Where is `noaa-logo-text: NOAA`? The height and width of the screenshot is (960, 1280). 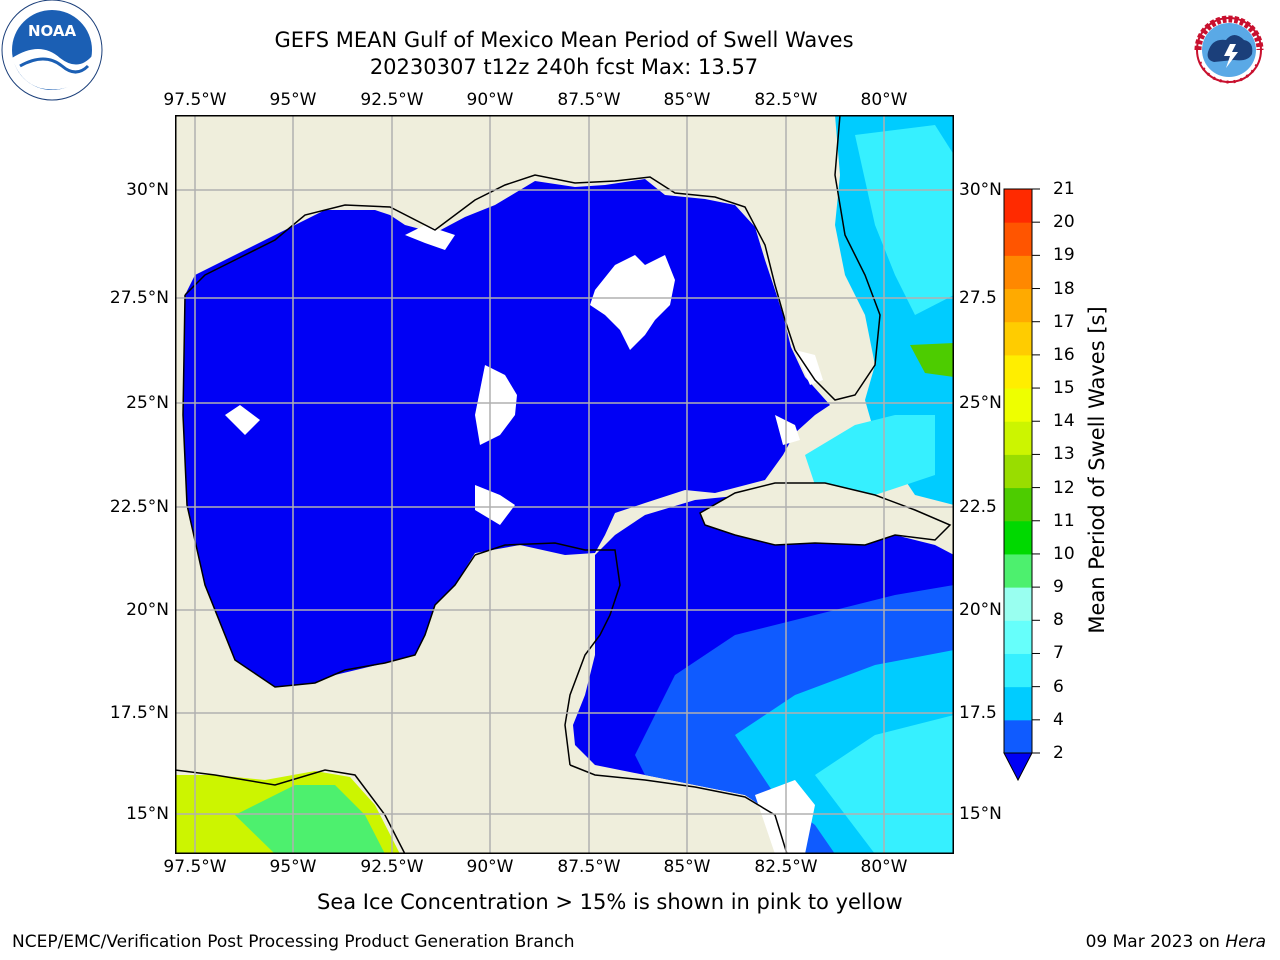 noaa-logo-text: NOAA is located at coordinates (52, 31).